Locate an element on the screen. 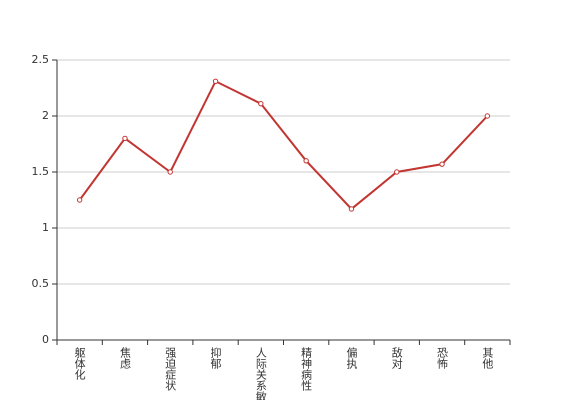  x-tick-label: 人际关系敏感 is located at coordinates (260, 373).